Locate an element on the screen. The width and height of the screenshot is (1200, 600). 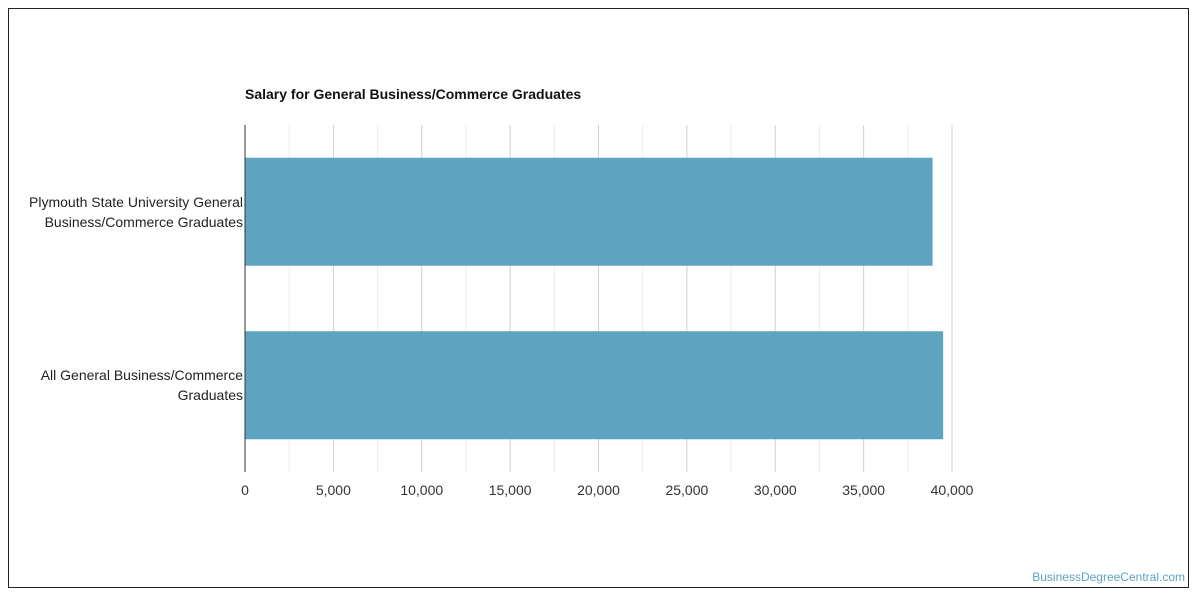
x-tick-label: 35,000 is located at coordinates (863, 490).